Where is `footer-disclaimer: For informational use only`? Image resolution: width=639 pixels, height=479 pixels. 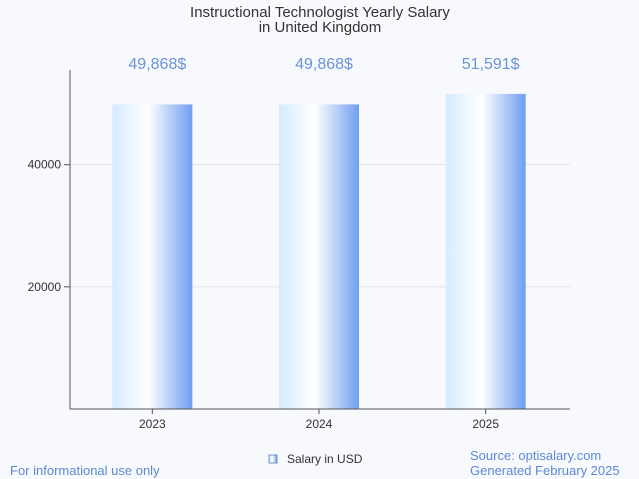
footer-disclaimer: For informational use only is located at coordinates (85, 470).